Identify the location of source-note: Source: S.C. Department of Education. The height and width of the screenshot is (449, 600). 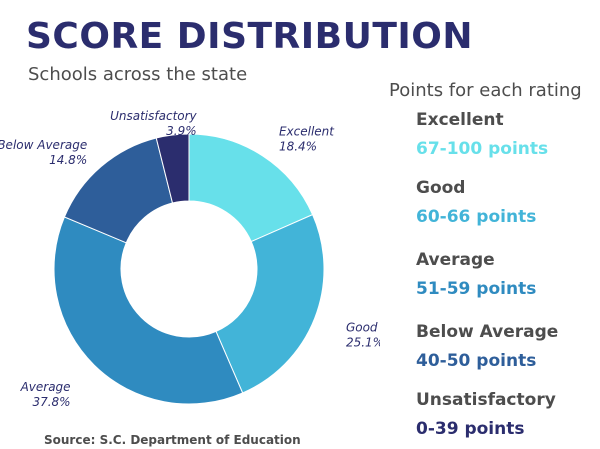
(172, 440).